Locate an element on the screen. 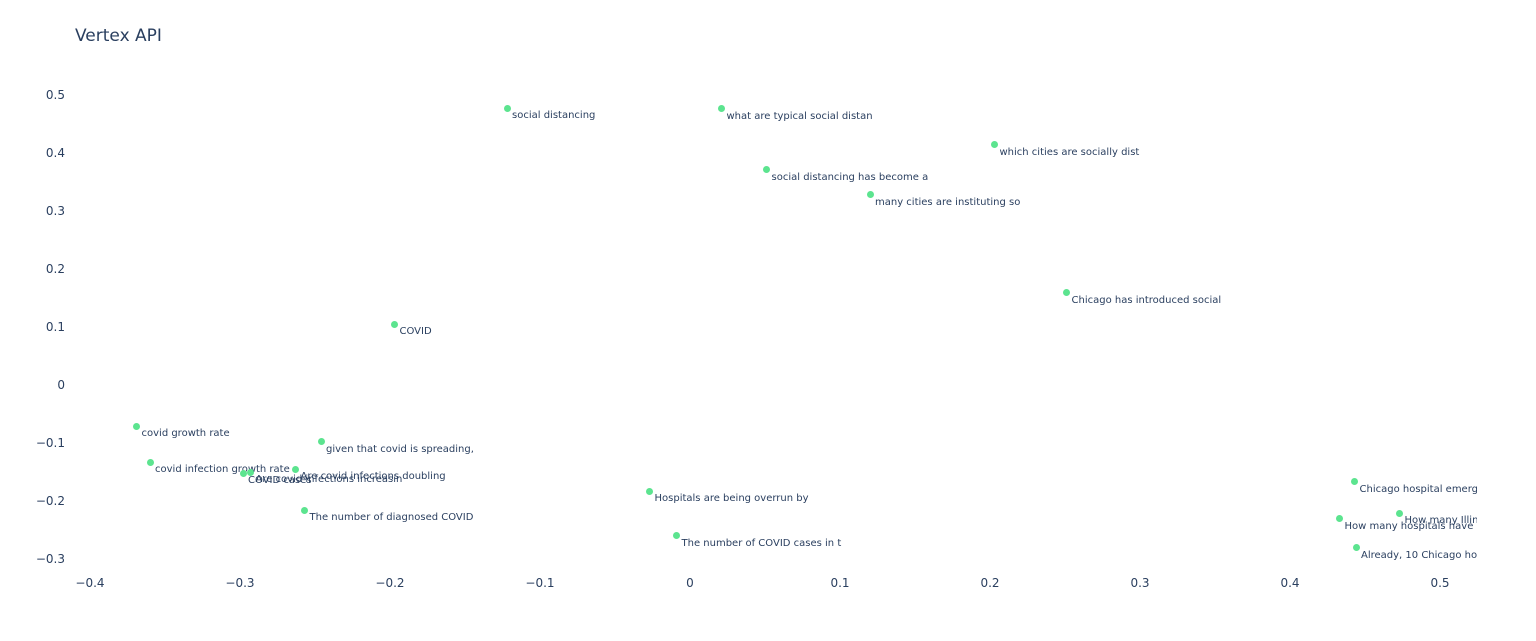 The image size is (1536, 641). x-tick-label: 0.2 is located at coordinates (990, 583).